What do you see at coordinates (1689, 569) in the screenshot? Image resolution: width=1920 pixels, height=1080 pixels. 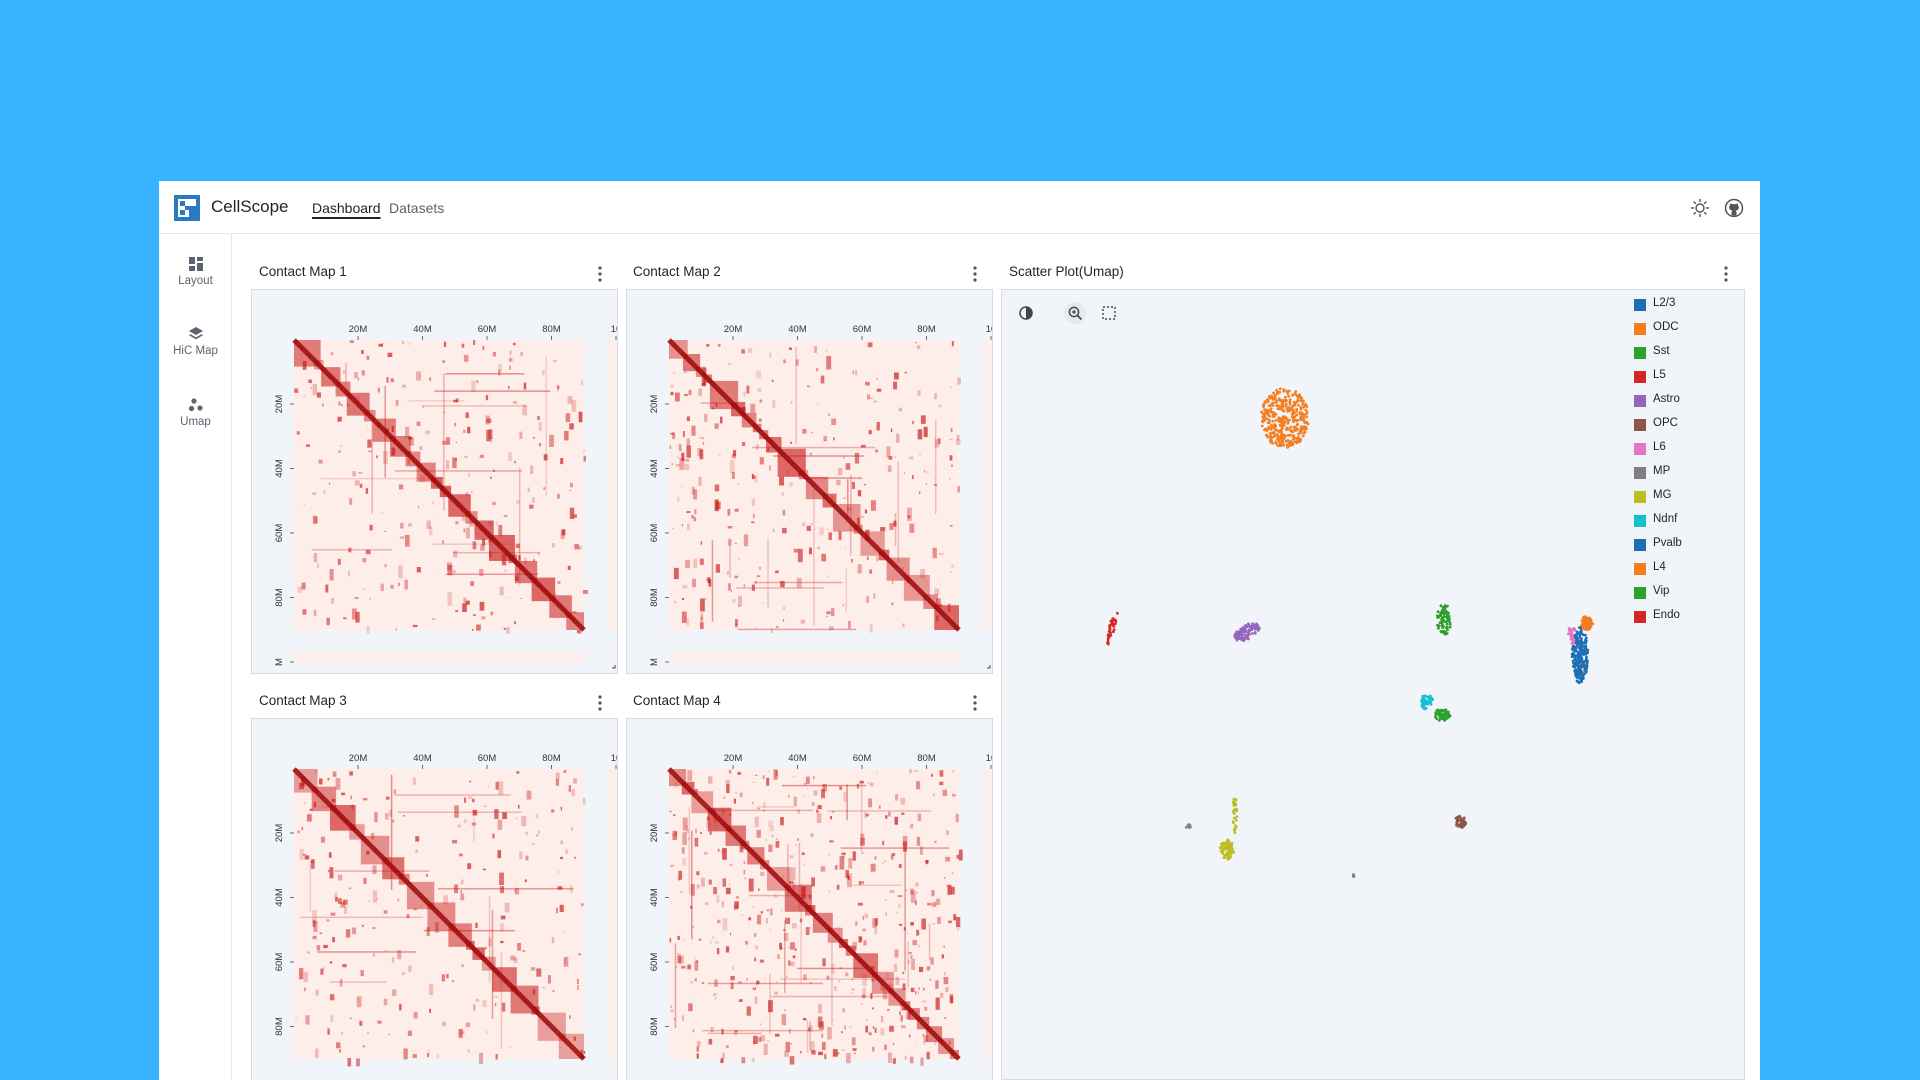 I see `legend-item-l4: L4` at bounding box center [1689, 569].